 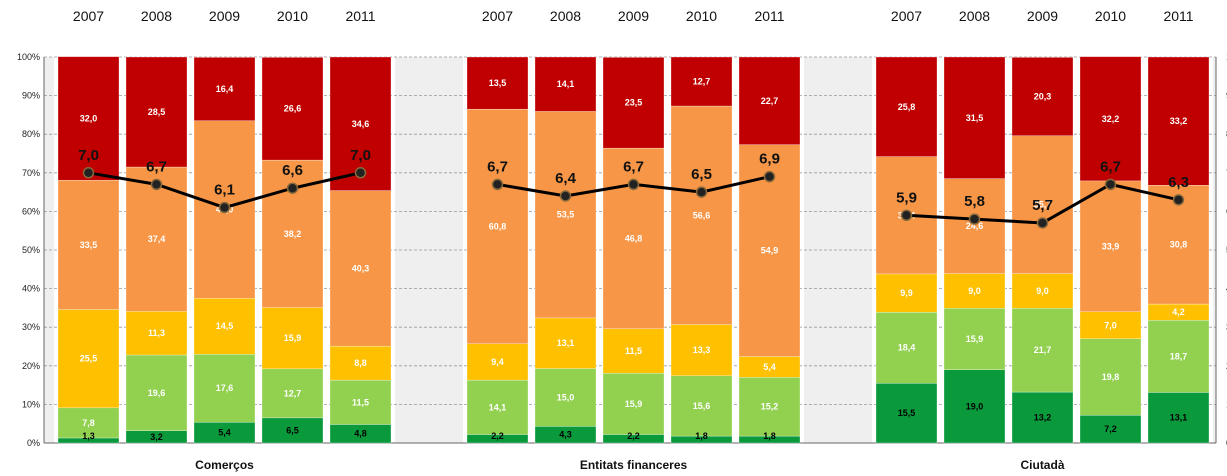 I want to click on segment-label: 18,7, so click(x=1179, y=356).